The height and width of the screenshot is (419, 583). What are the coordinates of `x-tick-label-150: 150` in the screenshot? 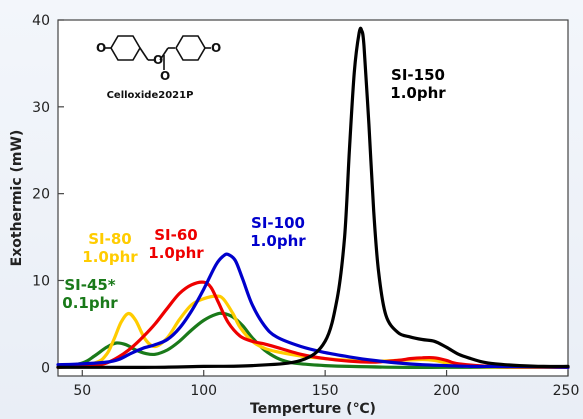 It's located at (325, 391).